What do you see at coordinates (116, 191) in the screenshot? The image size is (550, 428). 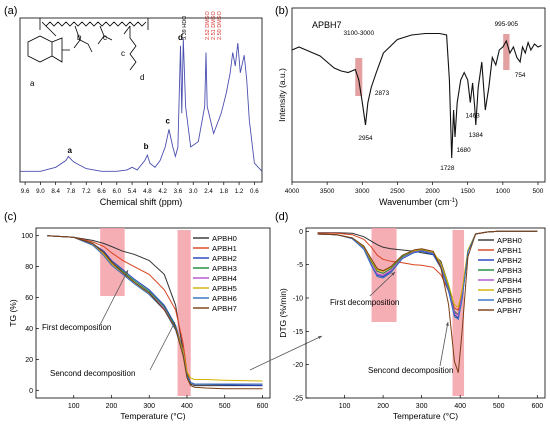 I see `nmr-x-tick-label: 6.0` at bounding box center [116, 191].